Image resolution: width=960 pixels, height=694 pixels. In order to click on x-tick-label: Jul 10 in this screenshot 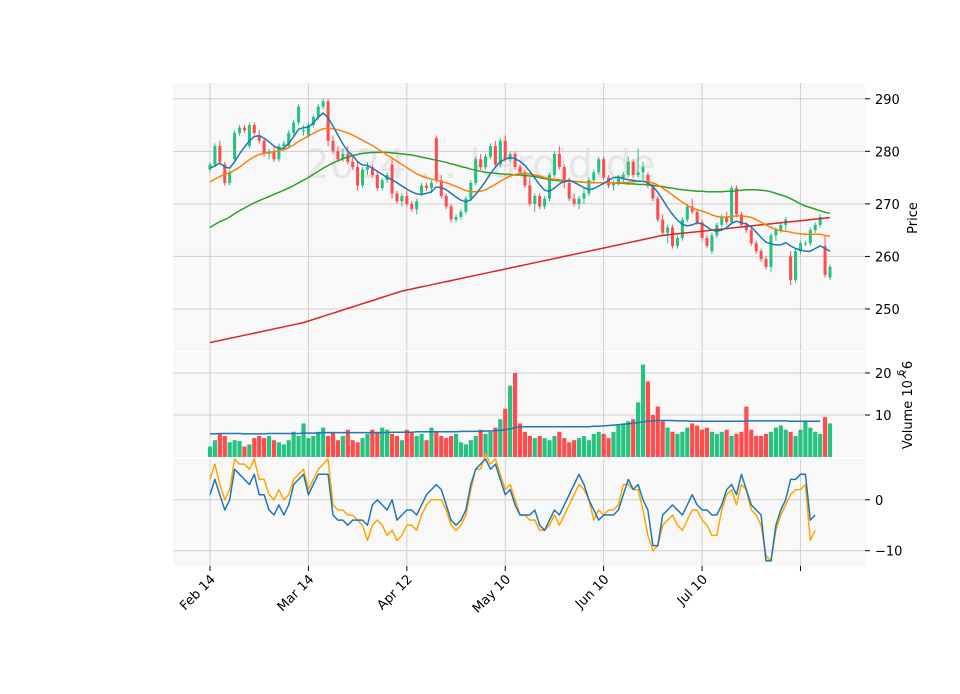, I will do `click(692, 590)`.